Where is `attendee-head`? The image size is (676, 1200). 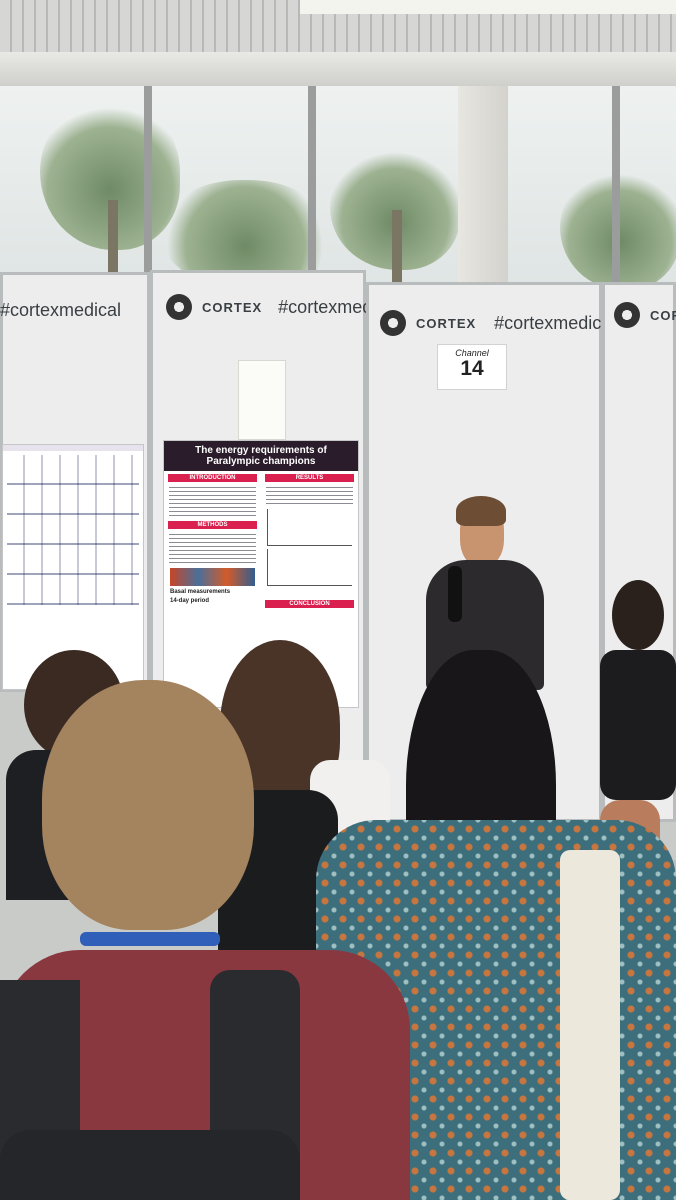
attendee-head is located at coordinates (148, 805).